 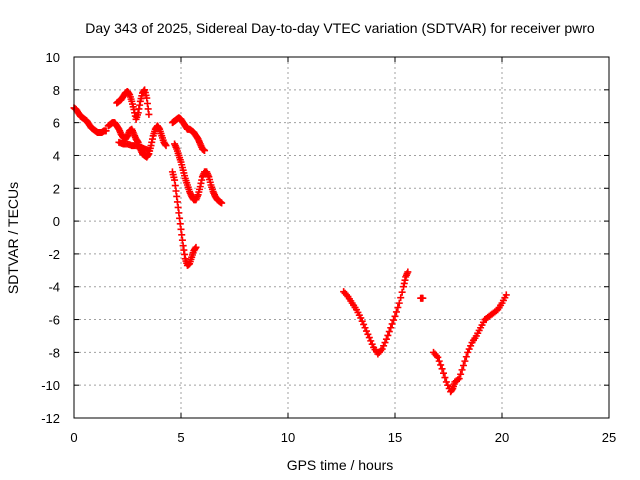 What do you see at coordinates (54, 352) in the screenshot?
I see `y-tick-label: -8` at bounding box center [54, 352].